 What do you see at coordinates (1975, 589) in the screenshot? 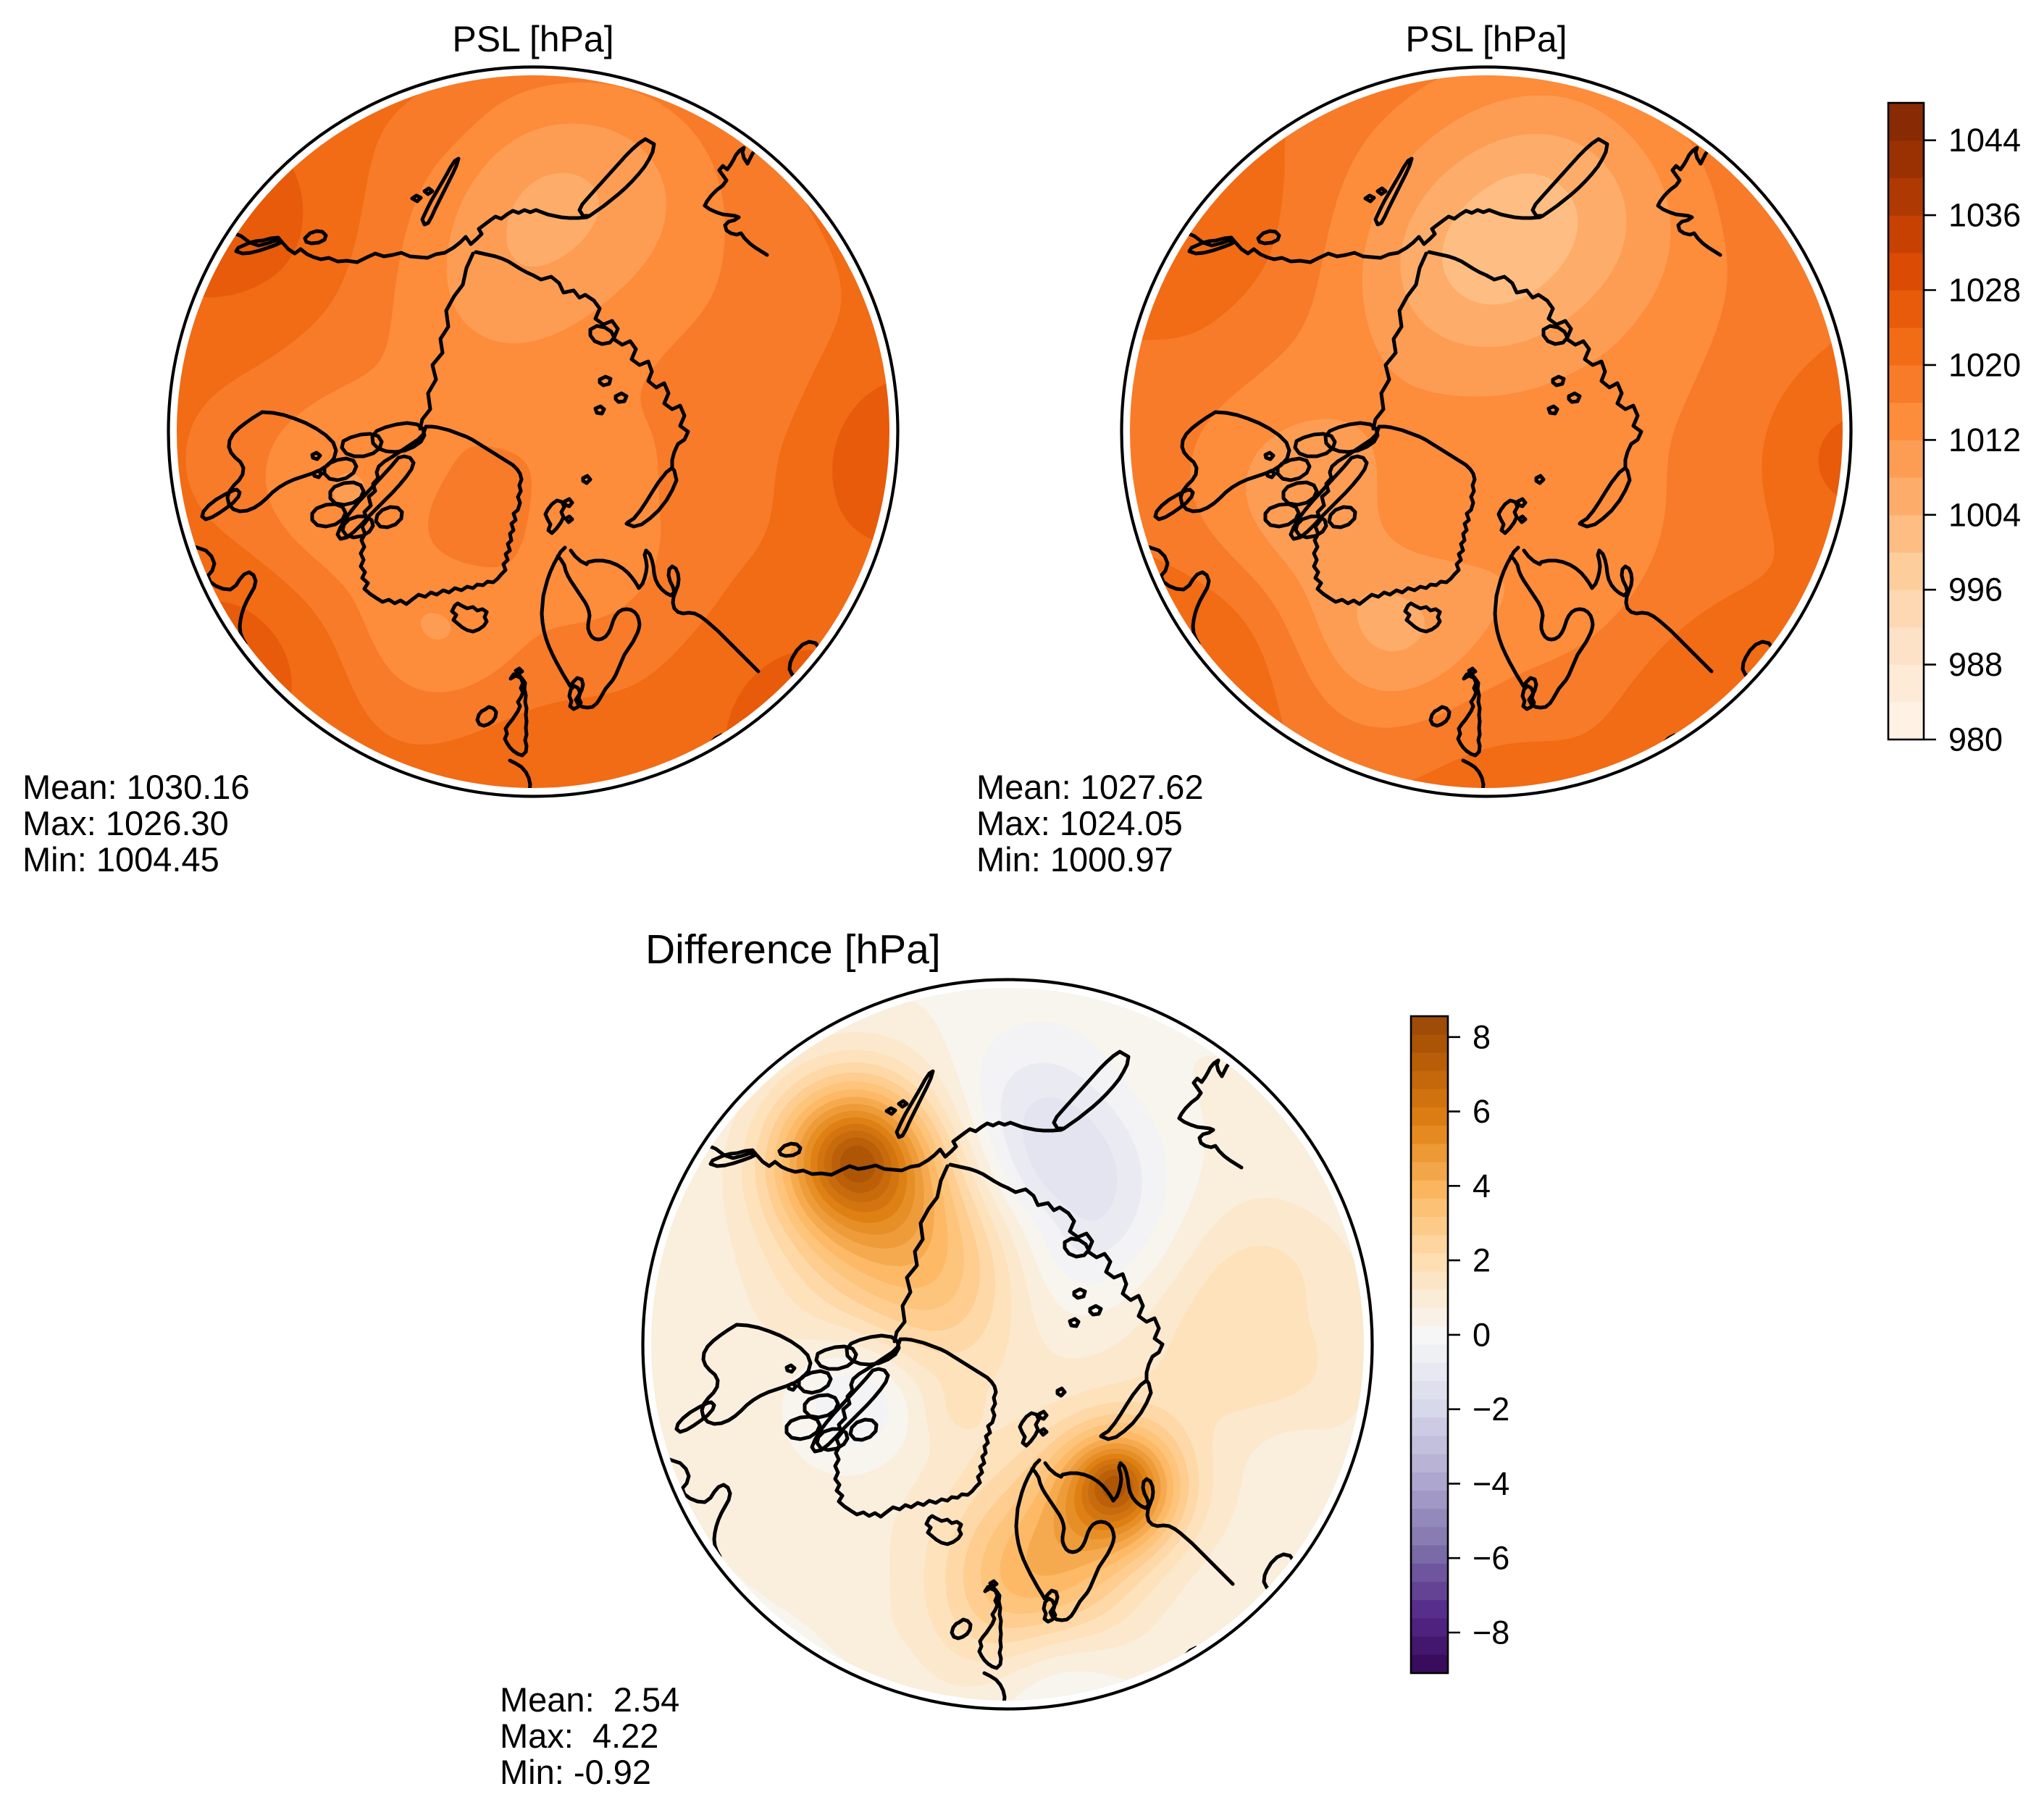
I see `svg-text: 996` at bounding box center [1975, 589].